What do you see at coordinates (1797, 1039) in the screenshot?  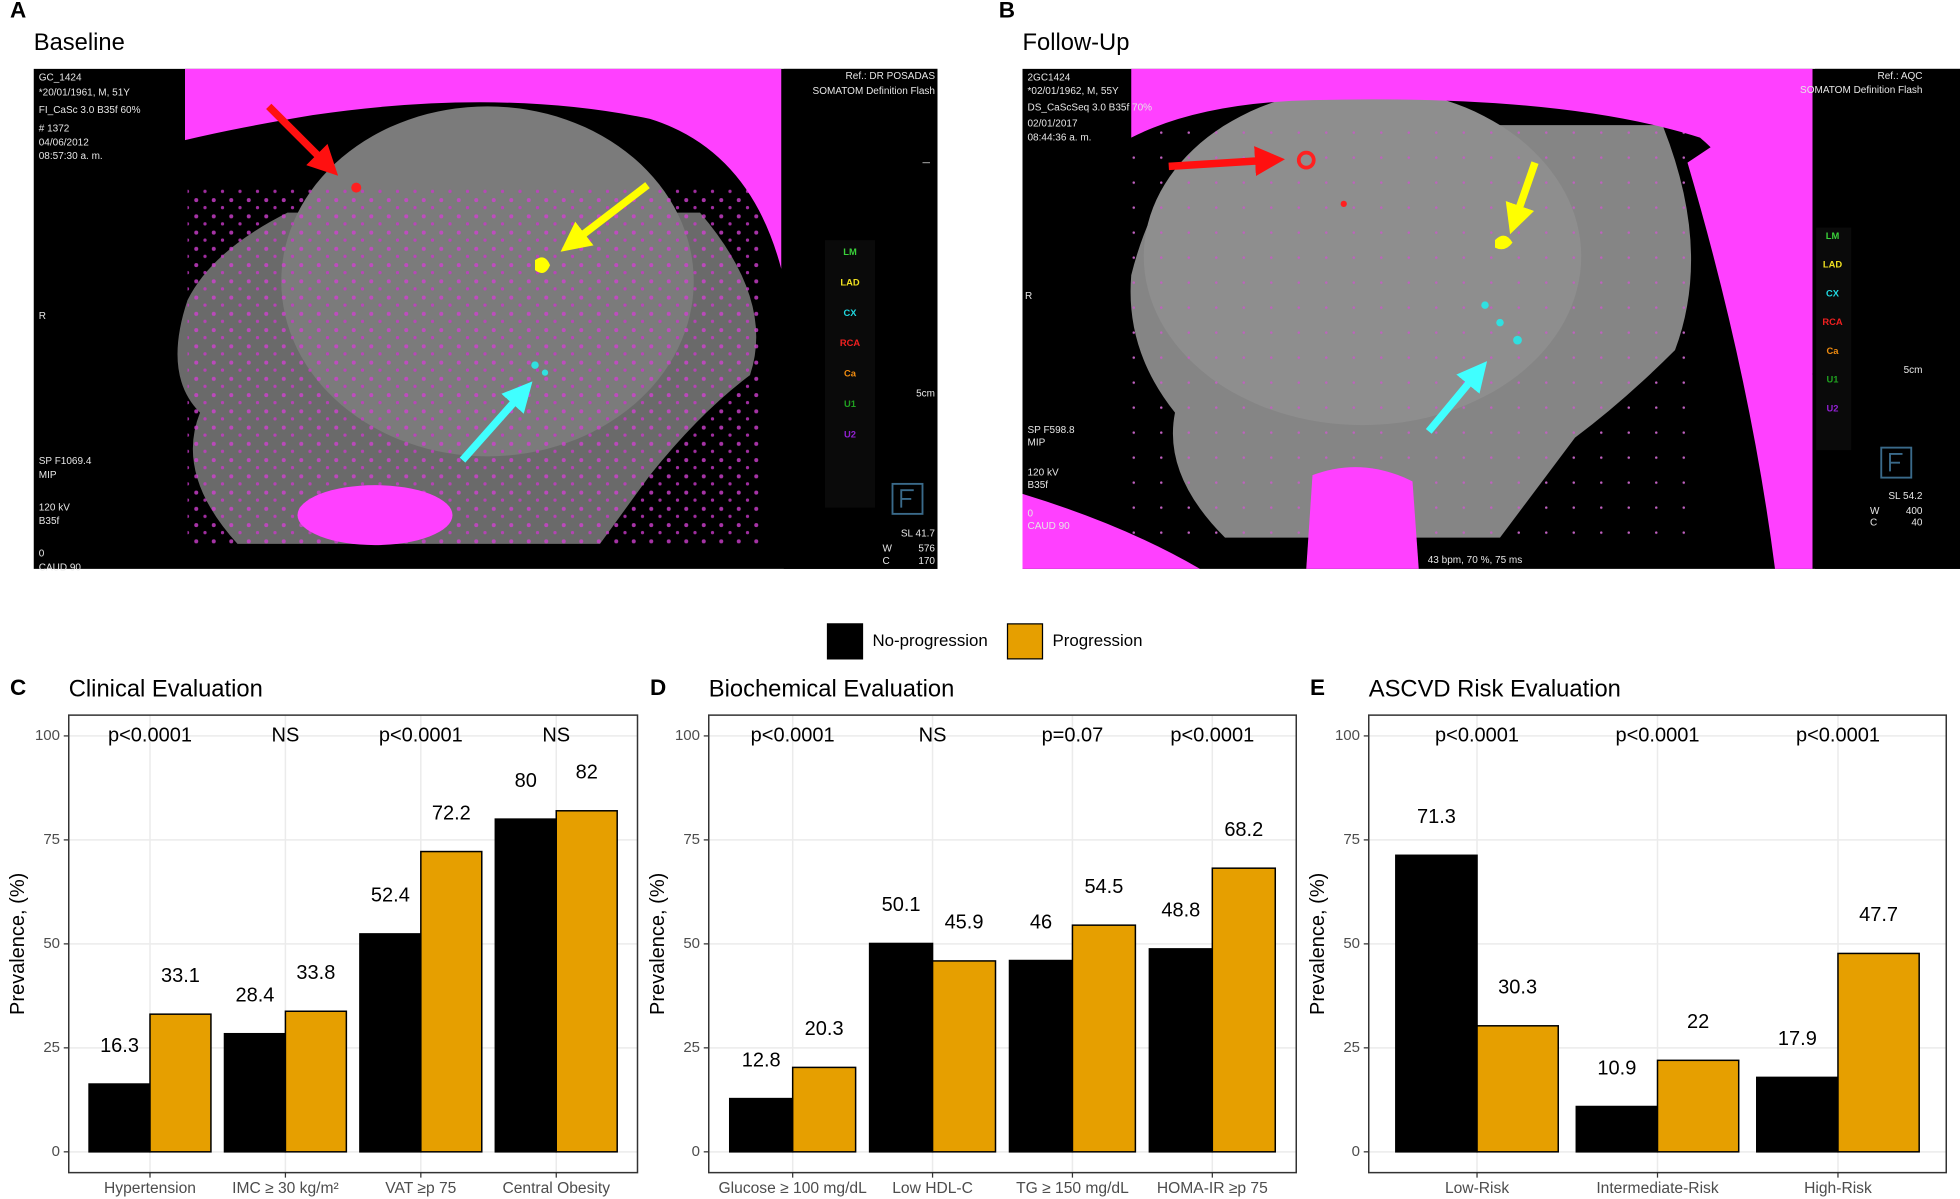 I see `bar-value-label: 17.9` at bounding box center [1797, 1039].